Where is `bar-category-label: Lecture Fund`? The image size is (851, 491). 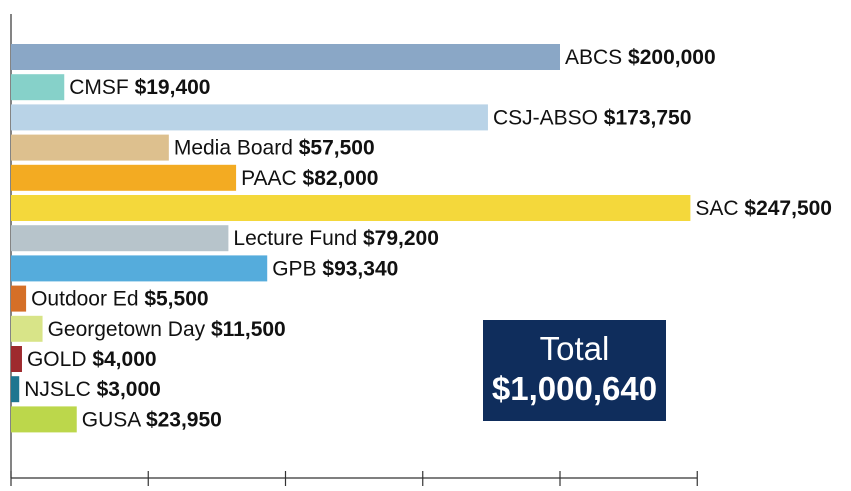 bar-category-label: Lecture Fund is located at coordinates (298, 238).